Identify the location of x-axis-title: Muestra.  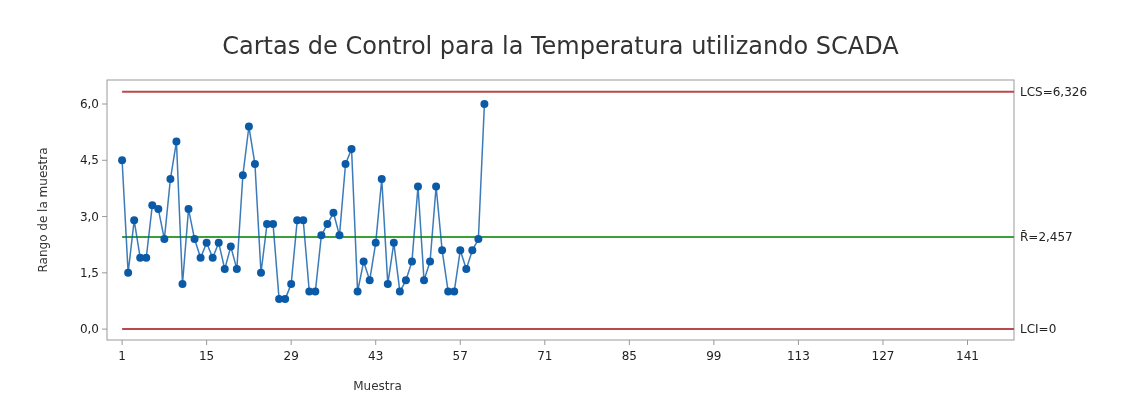
(377, 386).